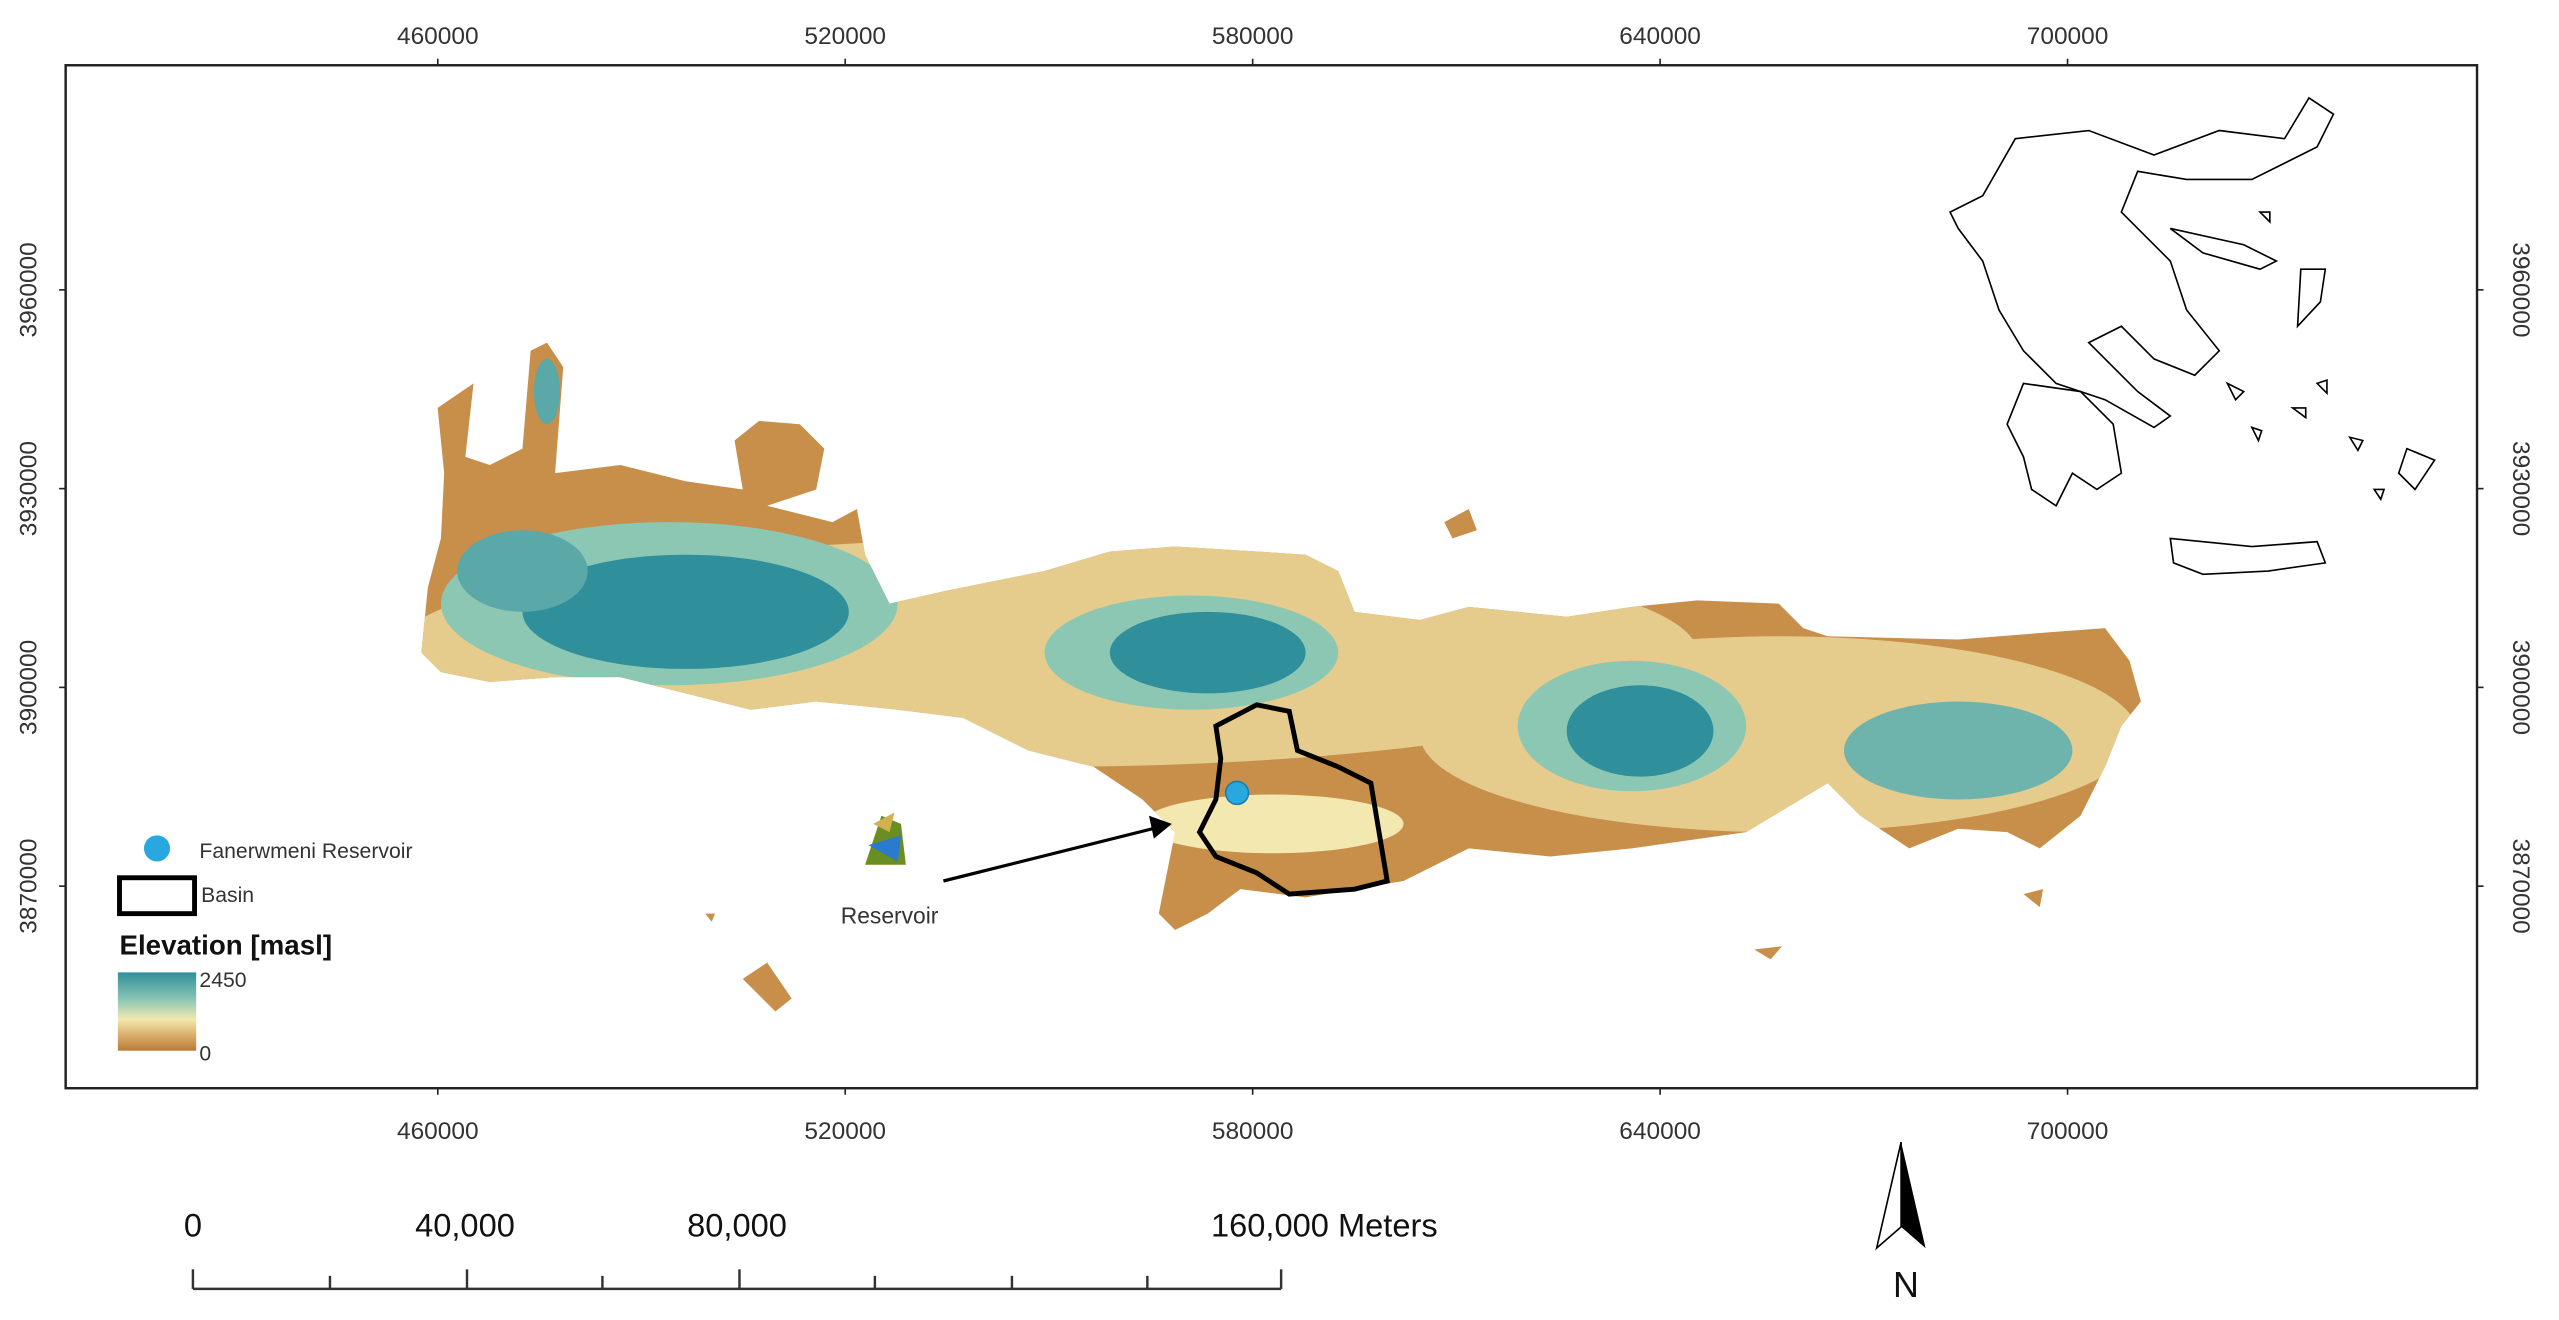 The image size is (2559, 1320). What do you see at coordinates (1900, 1223) in the screenshot?
I see `north-arrow: N` at bounding box center [1900, 1223].